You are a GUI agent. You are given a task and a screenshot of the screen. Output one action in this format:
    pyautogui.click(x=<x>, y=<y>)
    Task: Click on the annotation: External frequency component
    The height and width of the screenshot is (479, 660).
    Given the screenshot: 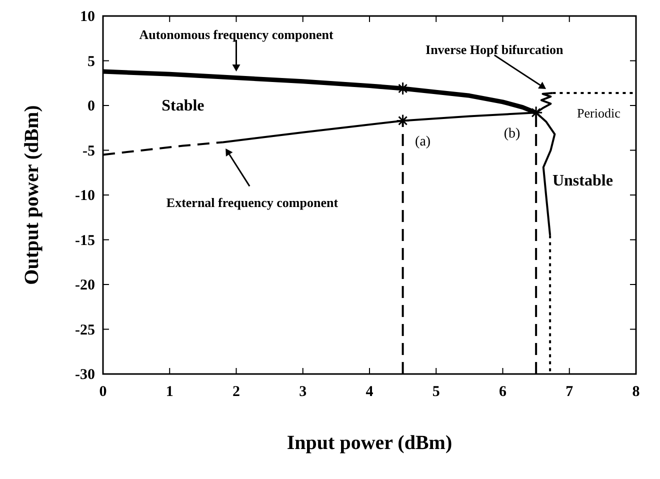 What is the action you would take?
    pyautogui.click(x=252, y=202)
    